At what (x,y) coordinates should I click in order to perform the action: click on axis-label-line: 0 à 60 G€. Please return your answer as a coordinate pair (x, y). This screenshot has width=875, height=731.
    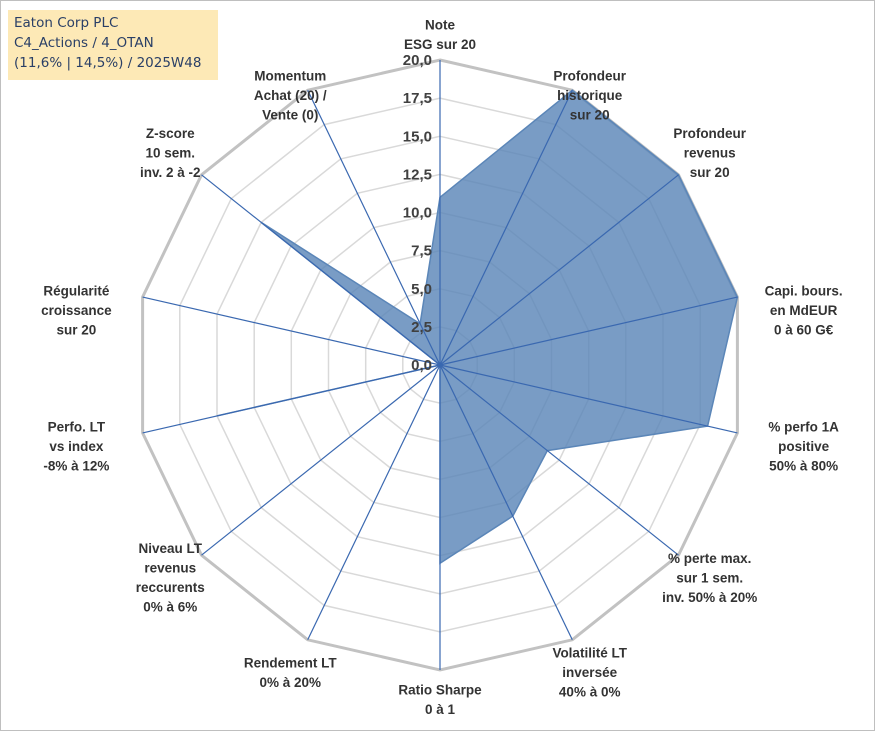
    Looking at the image, I should click on (804, 330).